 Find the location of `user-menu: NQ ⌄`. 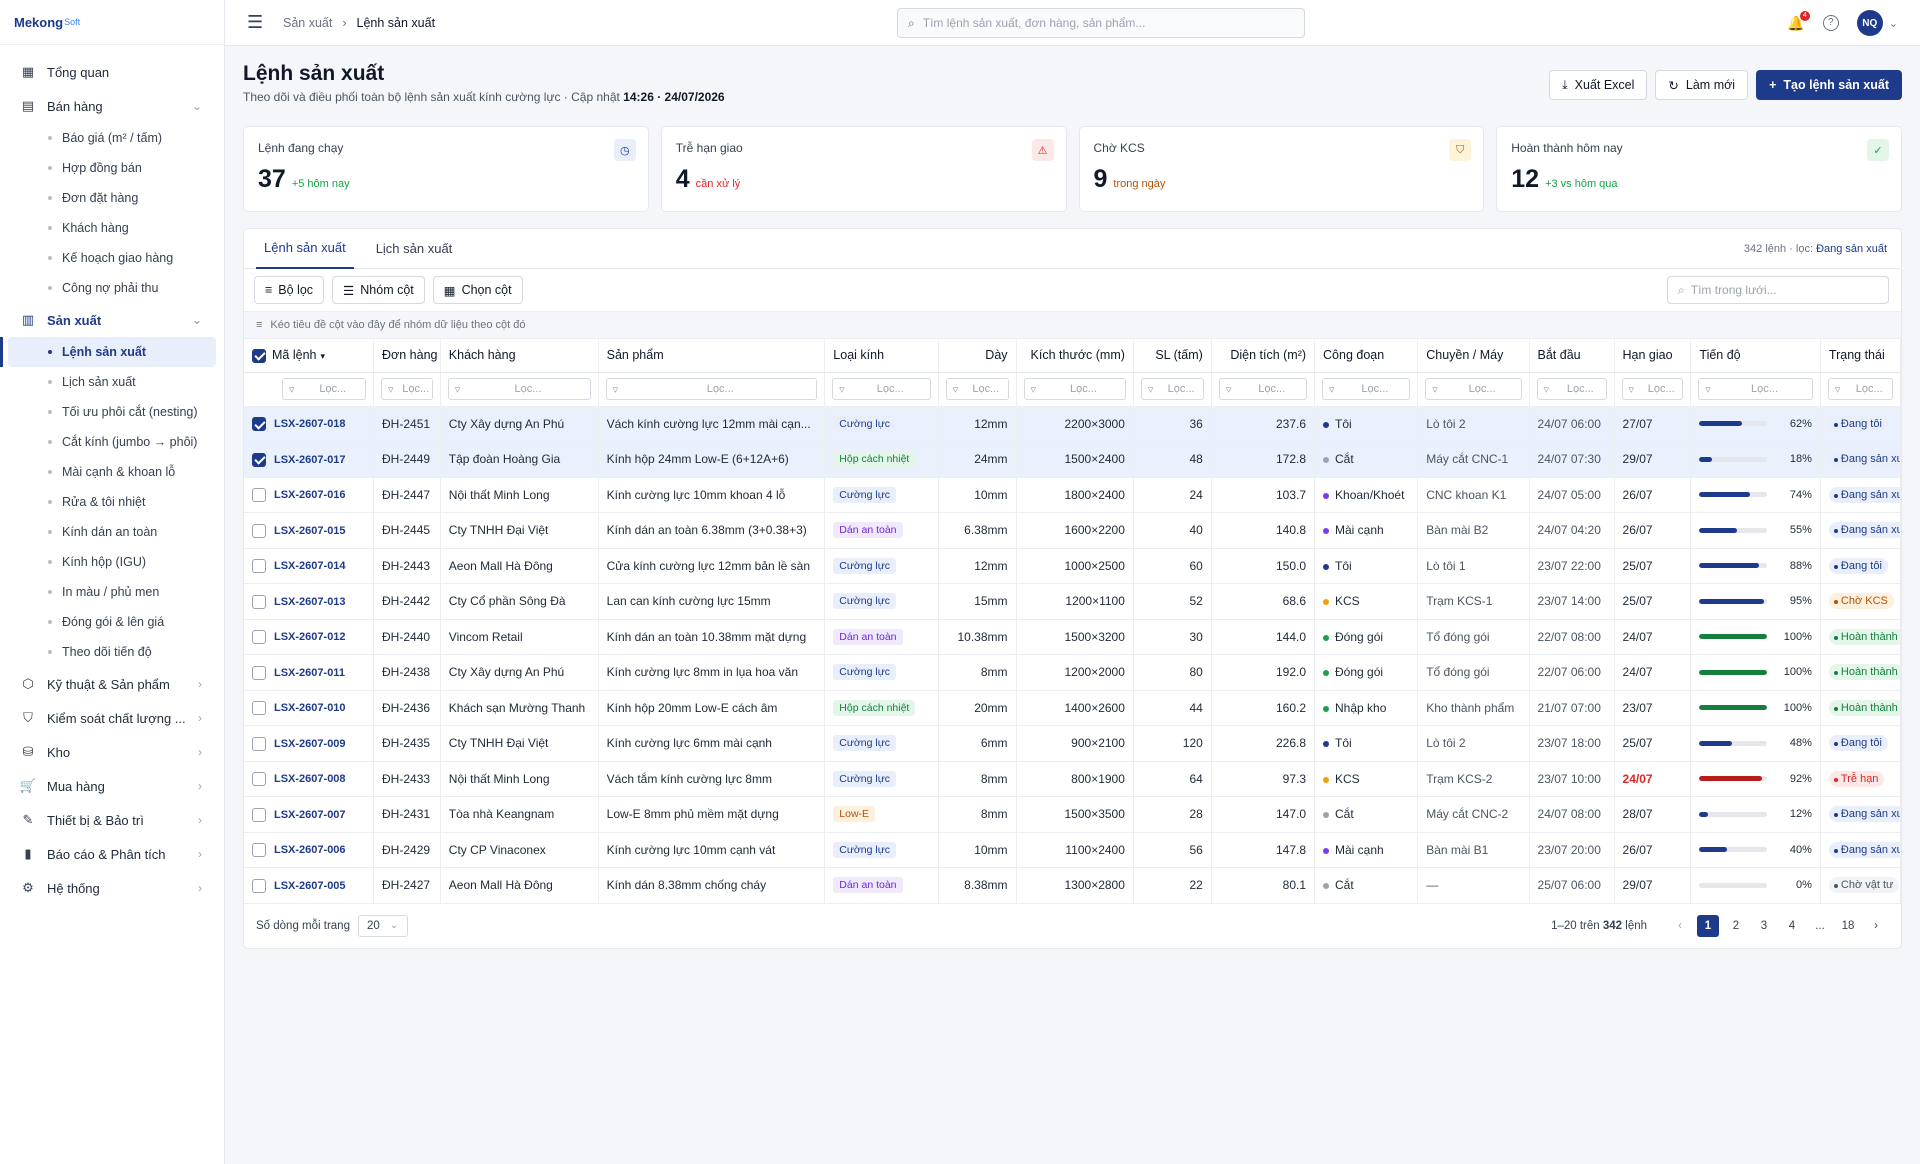

user-menu: NQ ⌄ is located at coordinates (1877, 23).